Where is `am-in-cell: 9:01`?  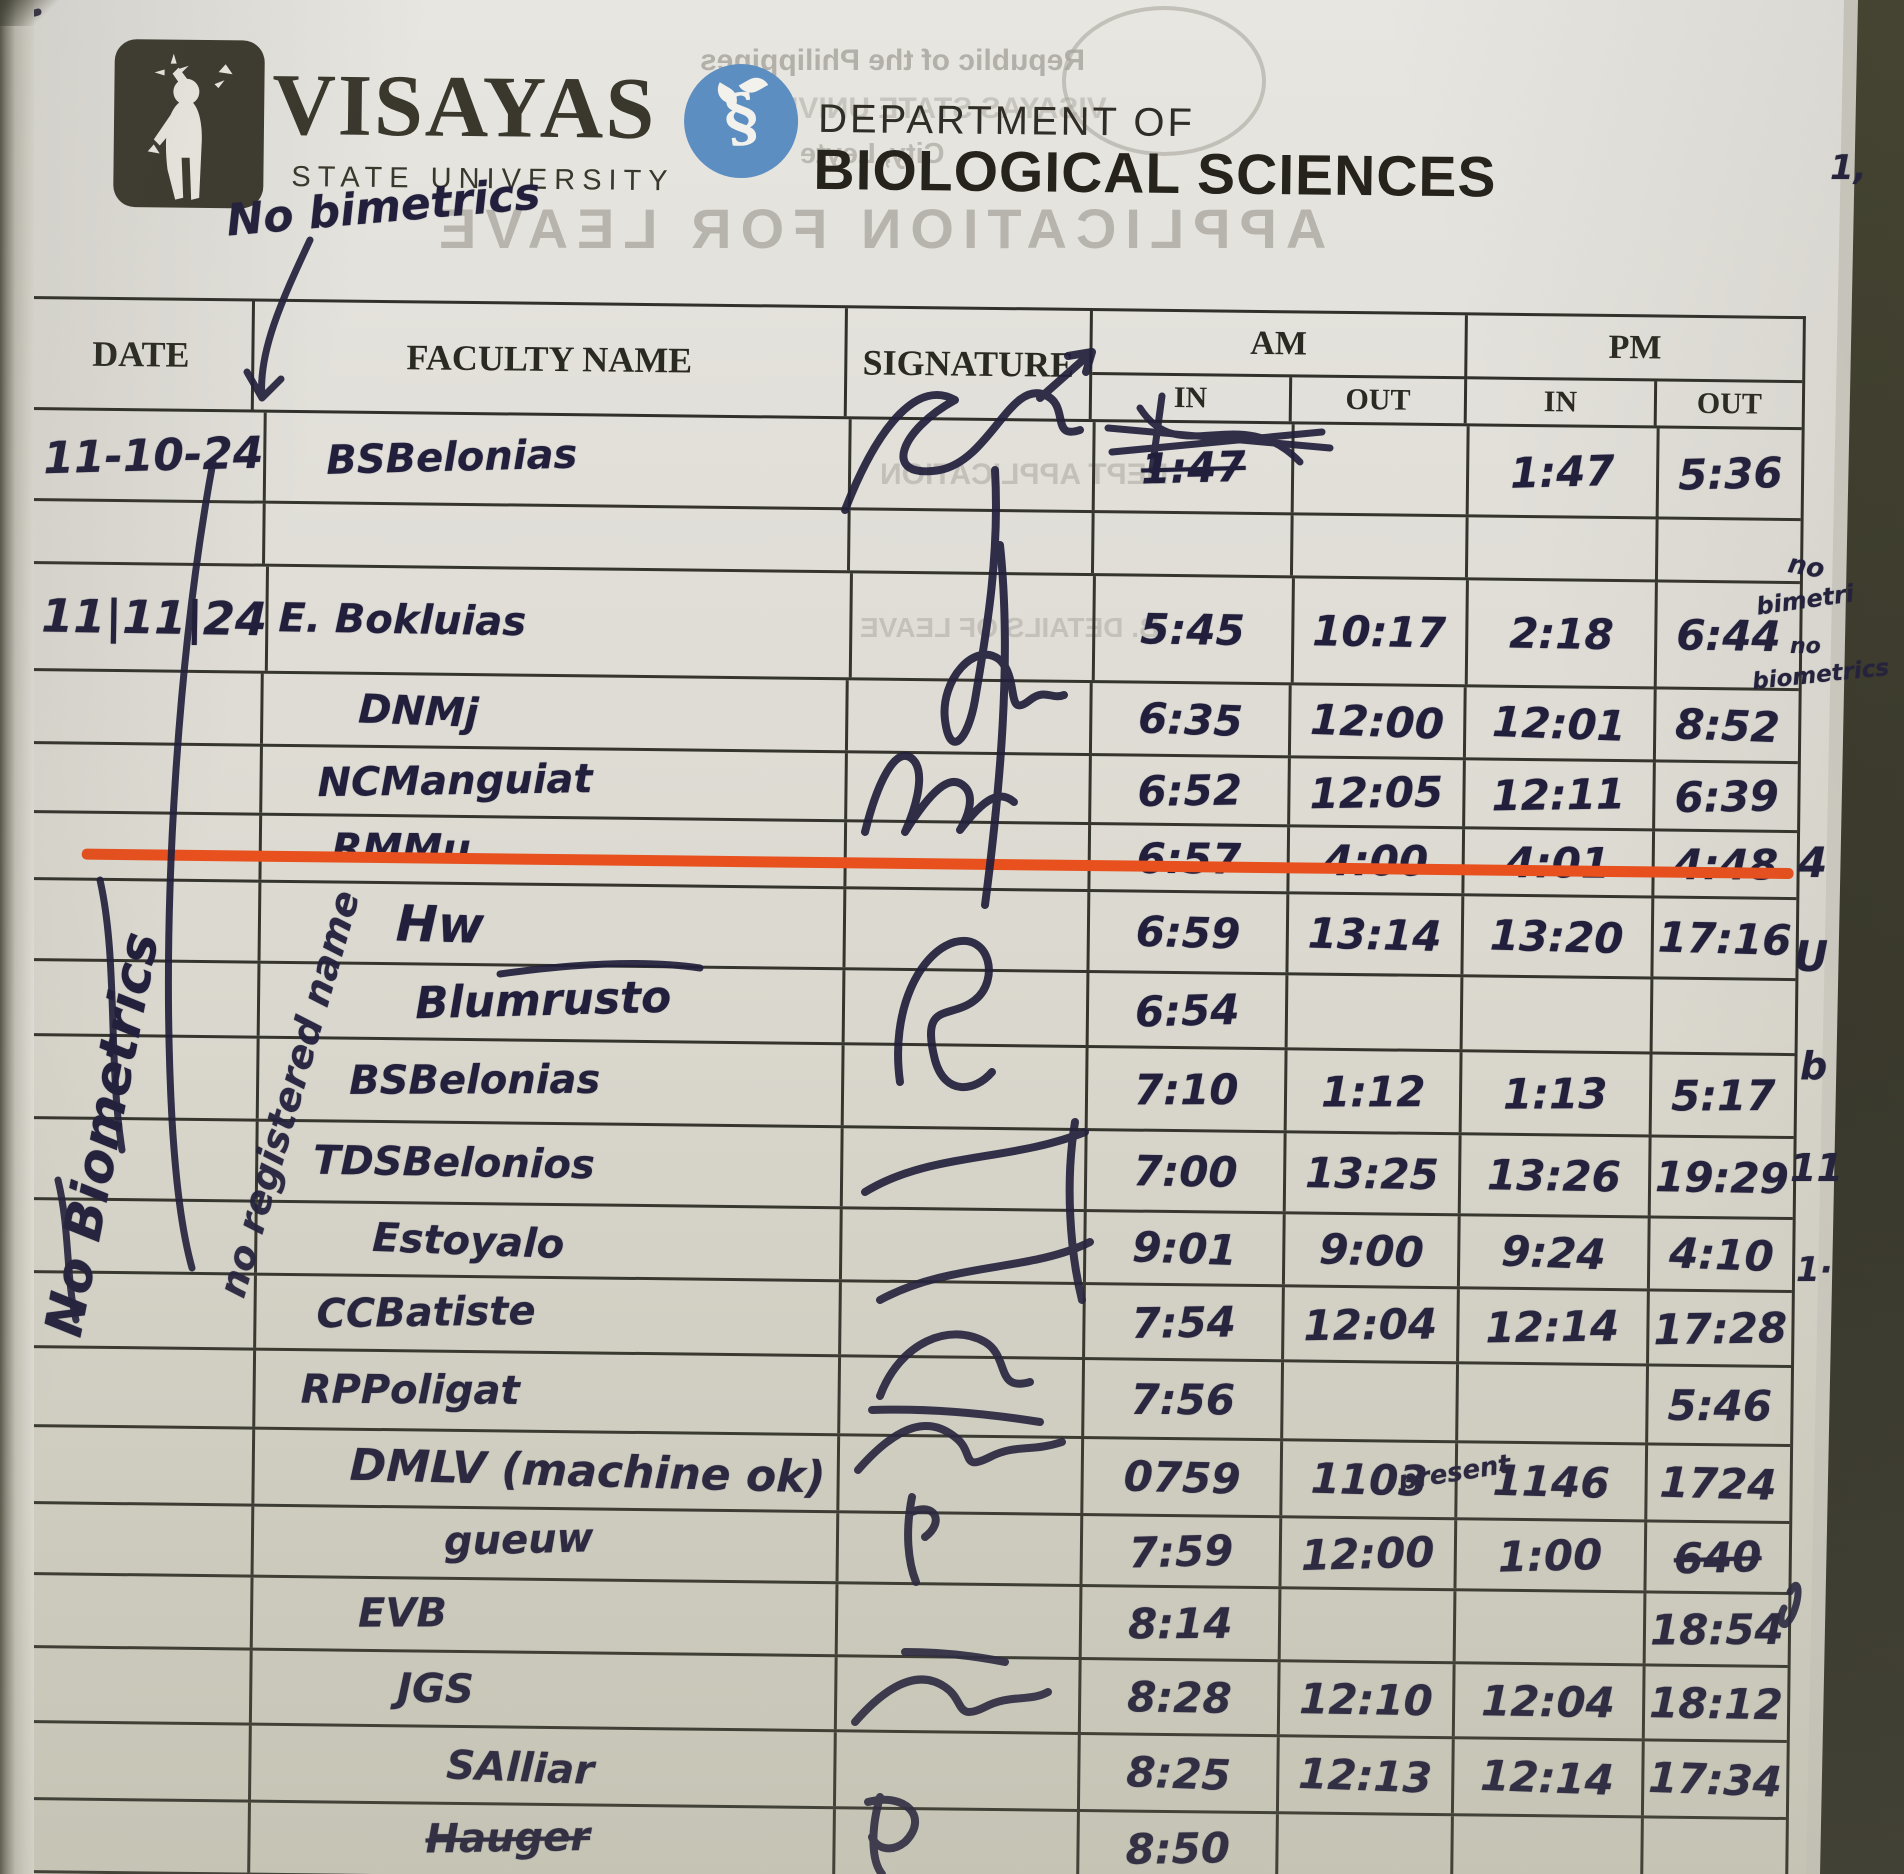 am-in-cell: 9:01 is located at coordinates (1185, 1248).